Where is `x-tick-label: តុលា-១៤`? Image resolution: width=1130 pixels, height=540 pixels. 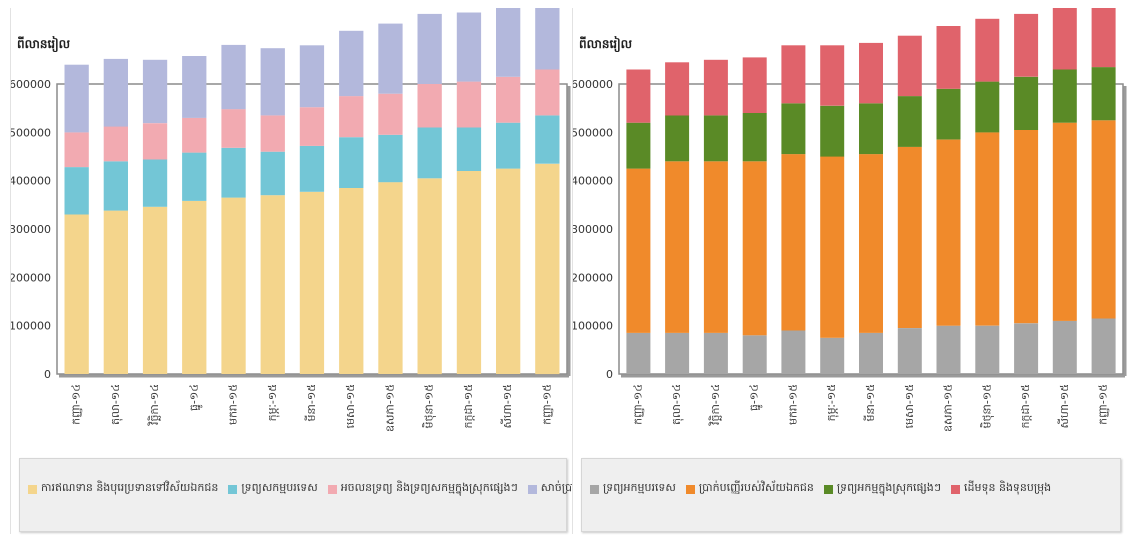
x-tick-label: តុលា-១៤ is located at coordinates (116, 404).